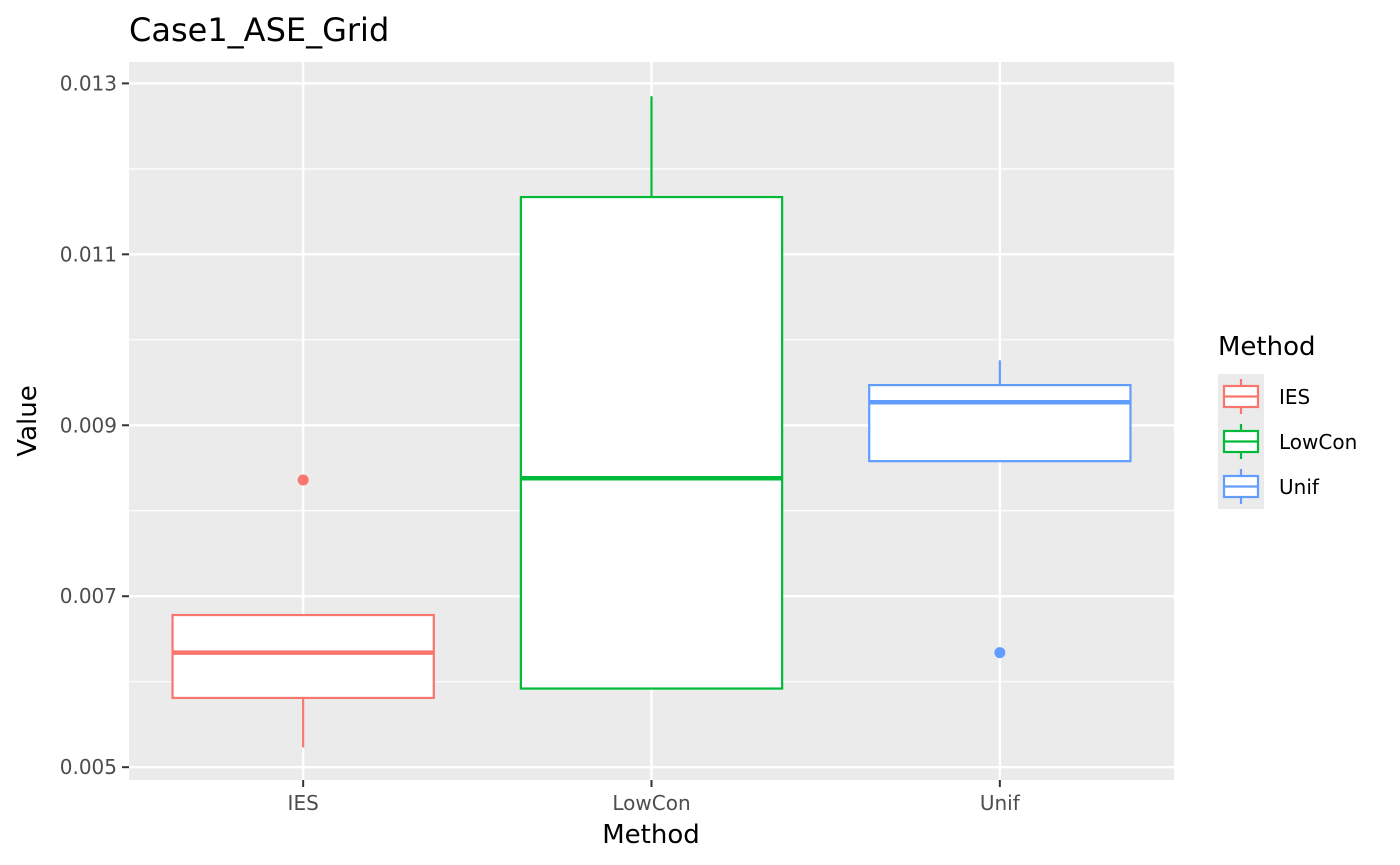  I want to click on box-ies, so click(303, 611).